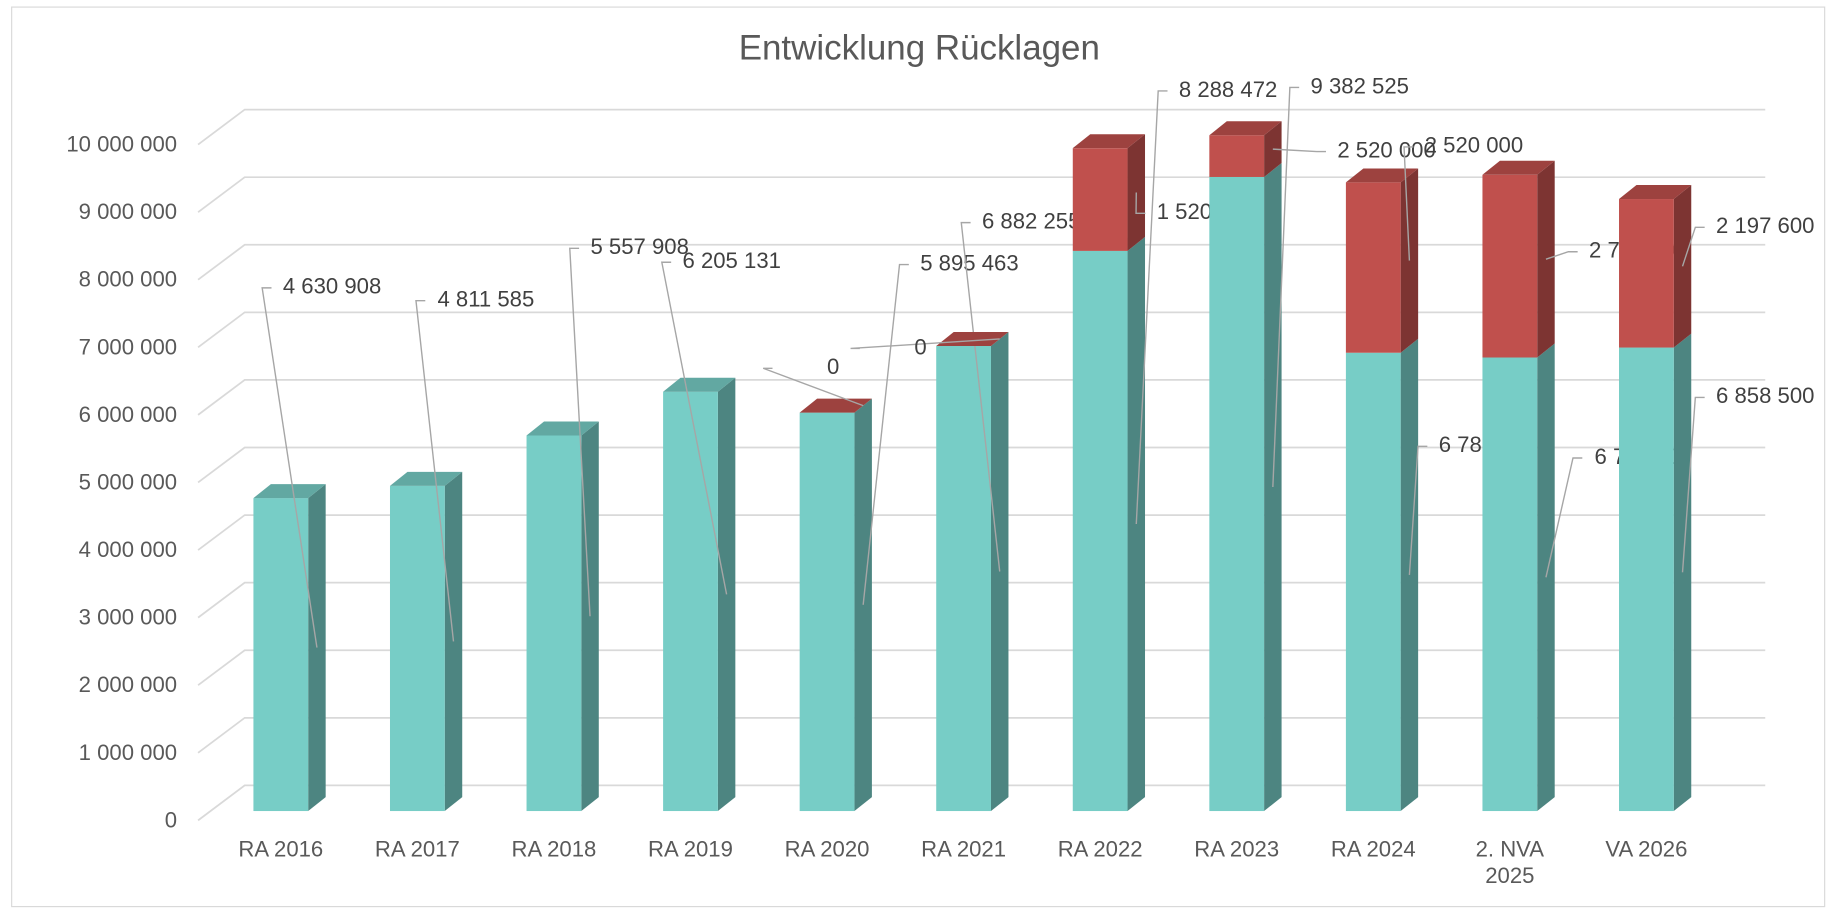 The image size is (1827, 909). What do you see at coordinates (553, 849) in the screenshot?
I see `x-tick-label: RA 2018` at bounding box center [553, 849].